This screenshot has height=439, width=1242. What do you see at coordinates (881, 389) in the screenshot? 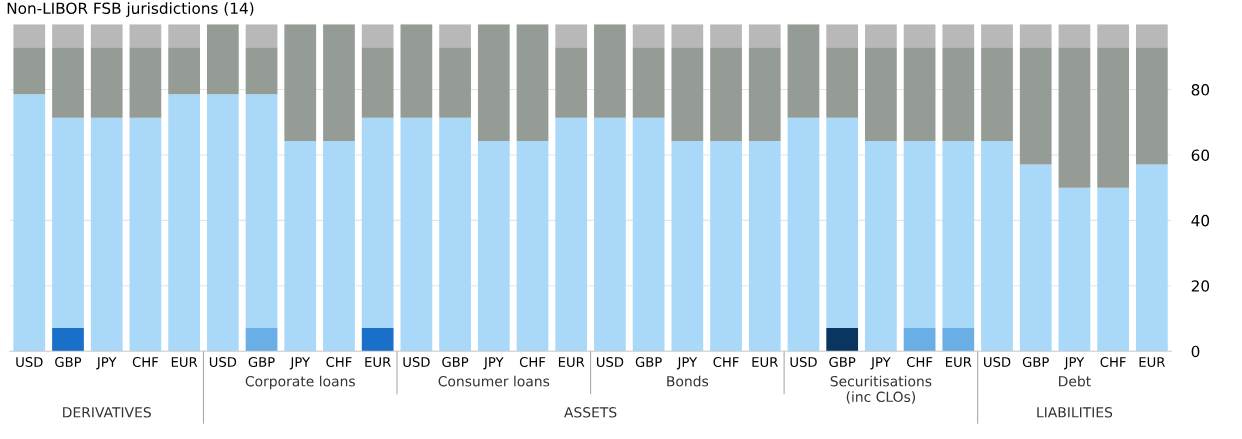
I see `text: Securitisations (inc CLOs)` at bounding box center [881, 389].